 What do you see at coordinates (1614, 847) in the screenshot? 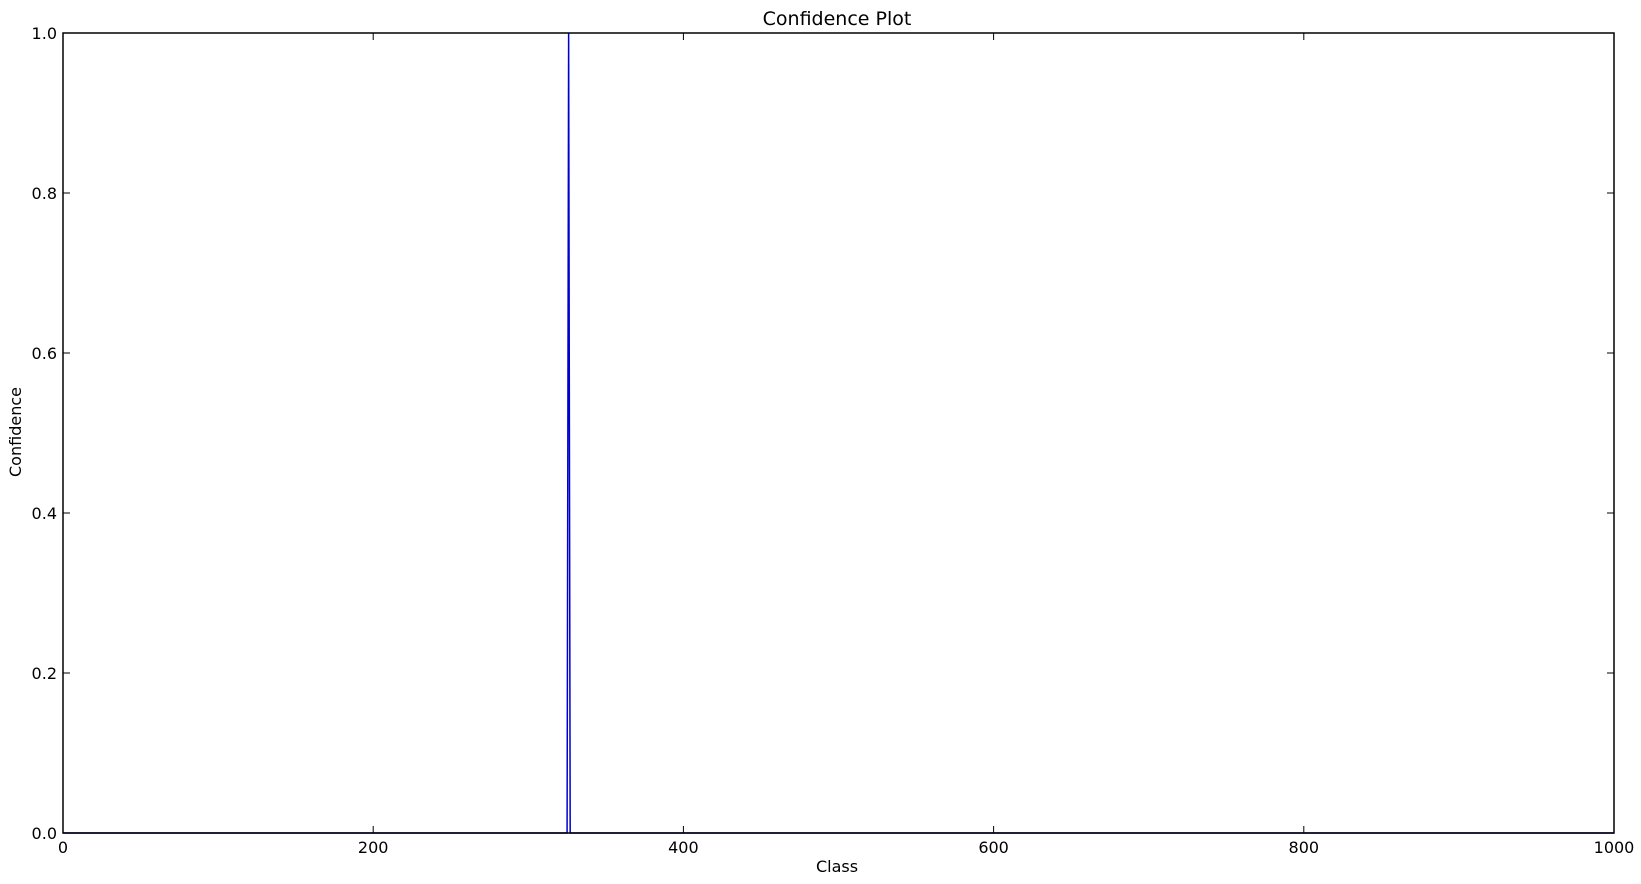
I see `x-tick-label: 1000` at bounding box center [1614, 847].